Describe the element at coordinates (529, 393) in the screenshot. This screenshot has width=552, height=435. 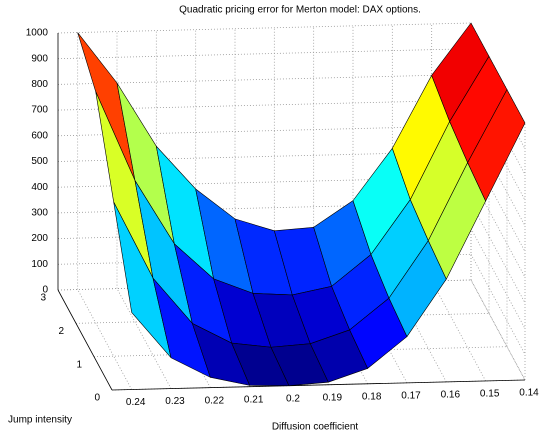
I see `x-tick-label: 0.14` at that location.